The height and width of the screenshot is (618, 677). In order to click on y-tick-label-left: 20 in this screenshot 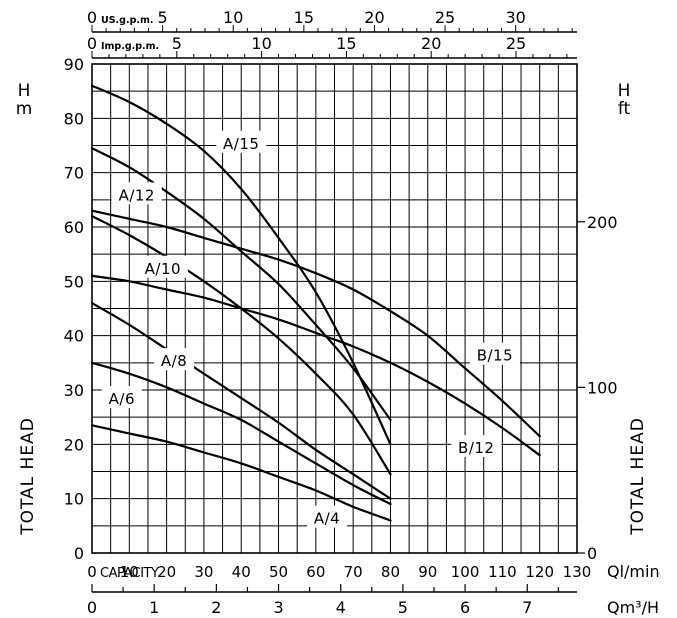, I will do `click(74, 444)`.